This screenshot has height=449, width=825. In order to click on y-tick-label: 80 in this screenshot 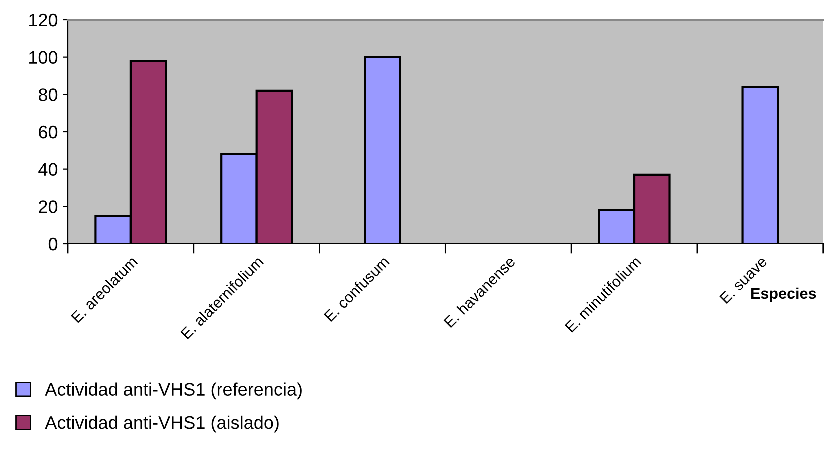, I will do `click(48, 95)`.